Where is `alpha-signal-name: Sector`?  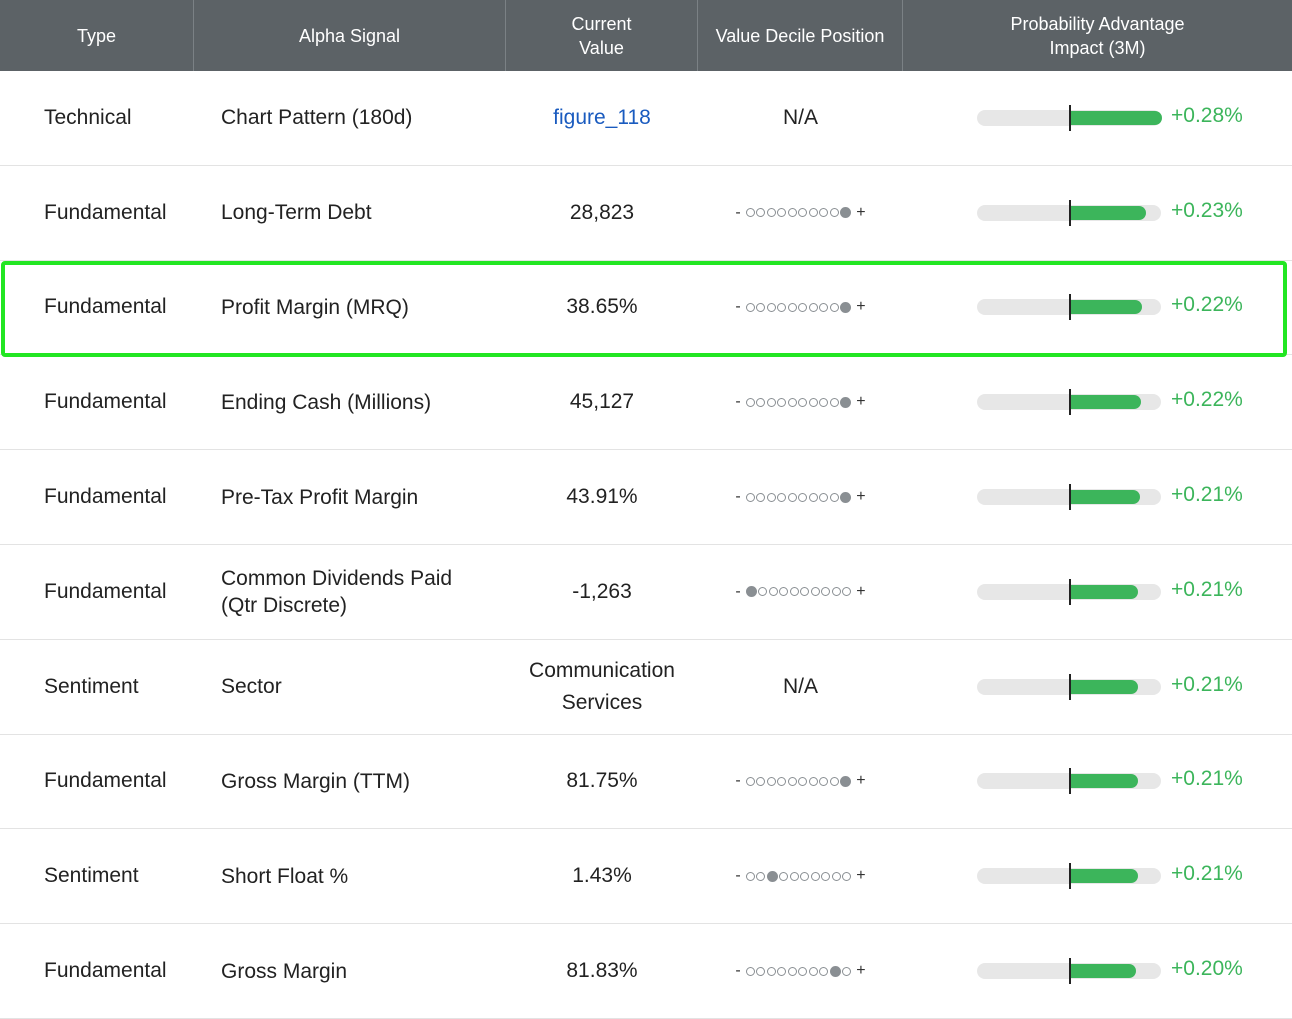 alpha-signal-name: Sector is located at coordinates (251, 687).